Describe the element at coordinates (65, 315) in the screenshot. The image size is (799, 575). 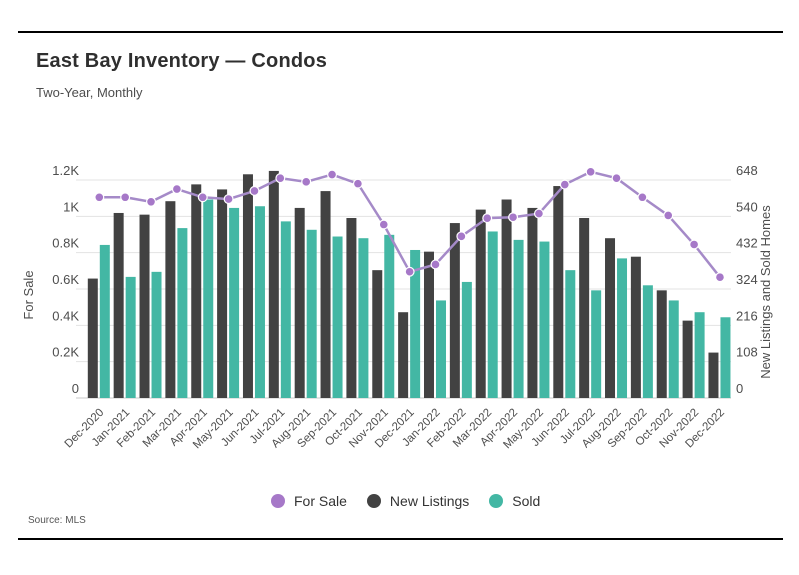
I see `left-axis-tick-label: 0.4K` at that location.